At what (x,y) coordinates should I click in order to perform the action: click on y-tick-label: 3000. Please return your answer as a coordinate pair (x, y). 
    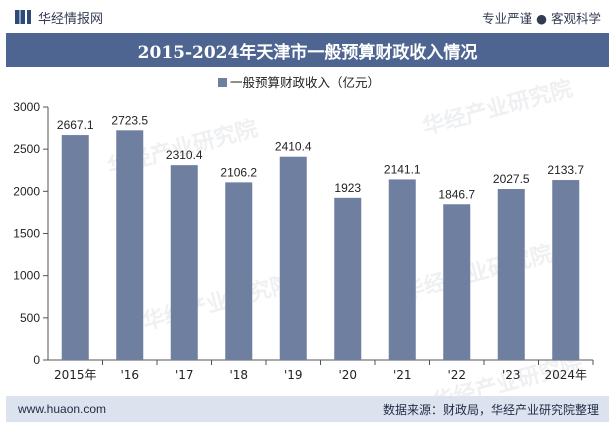
    Looking at the image, I should click on (26, 107).